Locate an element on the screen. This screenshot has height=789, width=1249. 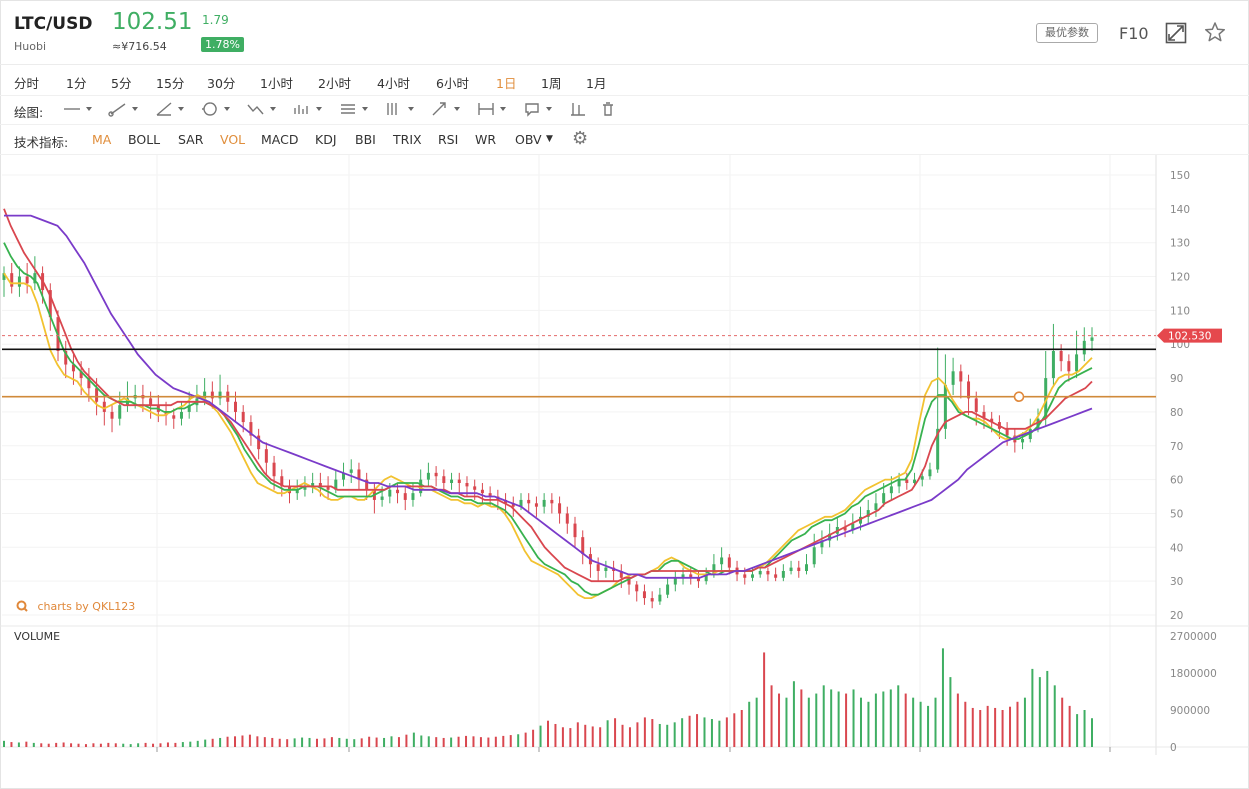
period-tab-7: 4小时 is located at coordinates (393, 83).